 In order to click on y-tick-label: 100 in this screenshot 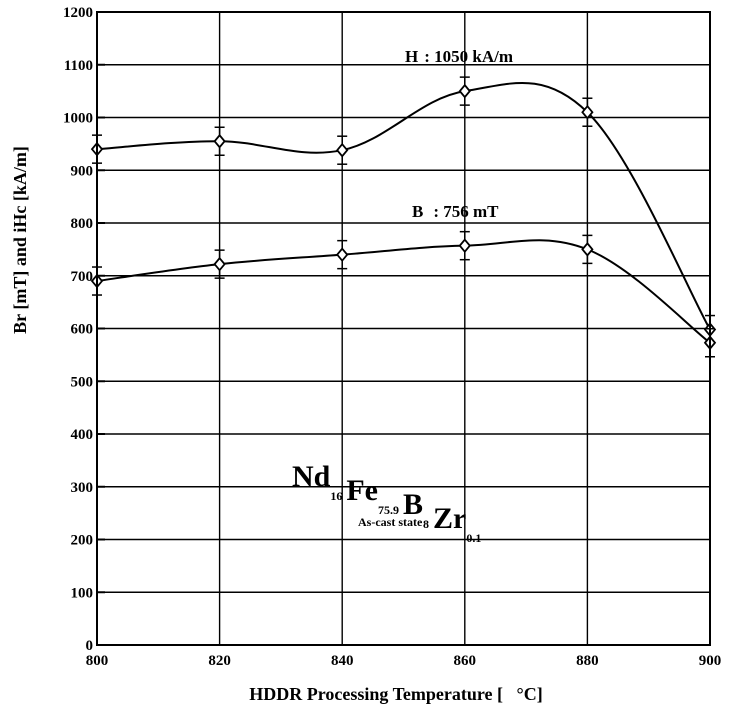, I will do `click(82, 593)`.